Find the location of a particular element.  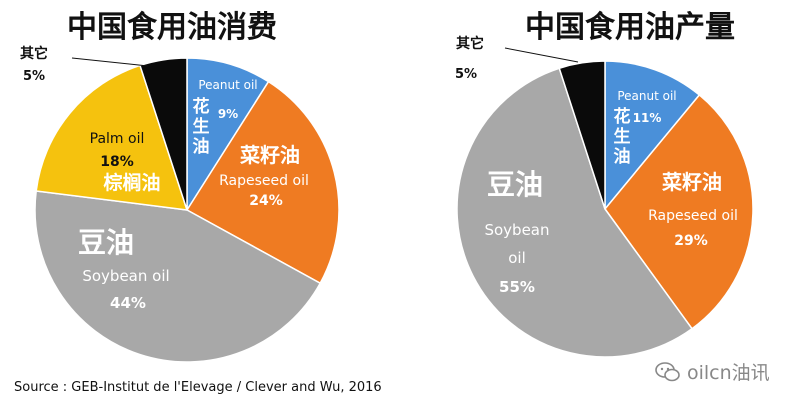

watermark-text: oilcn油讯 is located at coordinates (728, 373).